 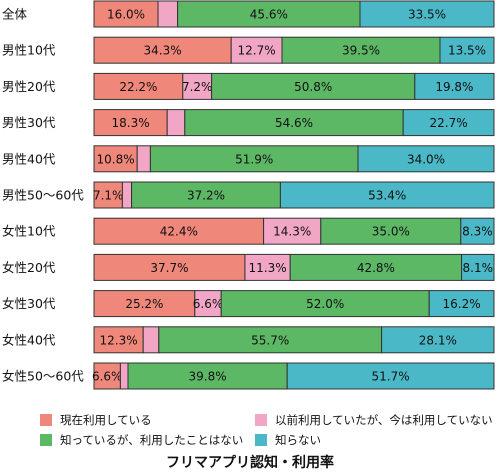 I want to click on data-label: 54.6%, so click(x=294, y=123).